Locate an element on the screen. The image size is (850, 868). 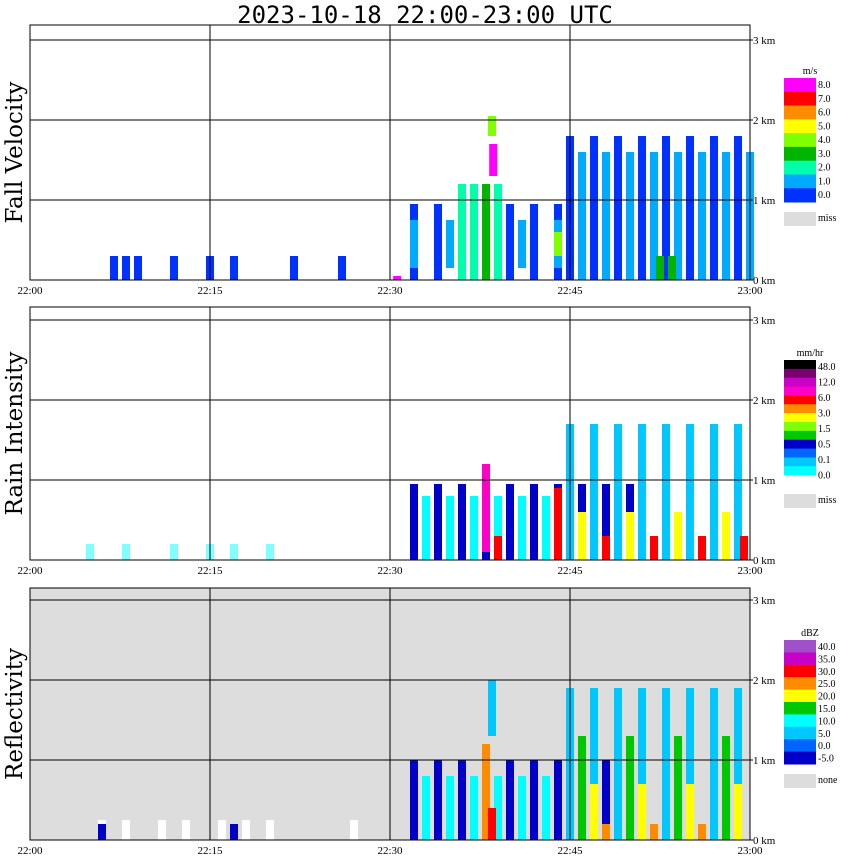
colorbar-label: 35.0 is located at coordinates (827, 659).